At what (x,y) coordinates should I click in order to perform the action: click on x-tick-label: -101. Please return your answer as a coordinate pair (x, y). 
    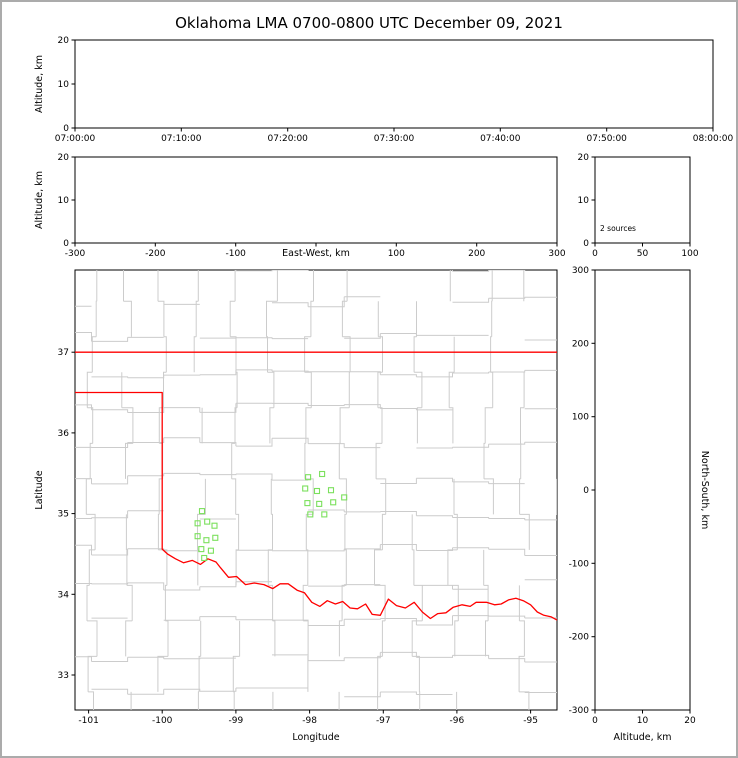
    Looking at the image, I should click on (88, 721).